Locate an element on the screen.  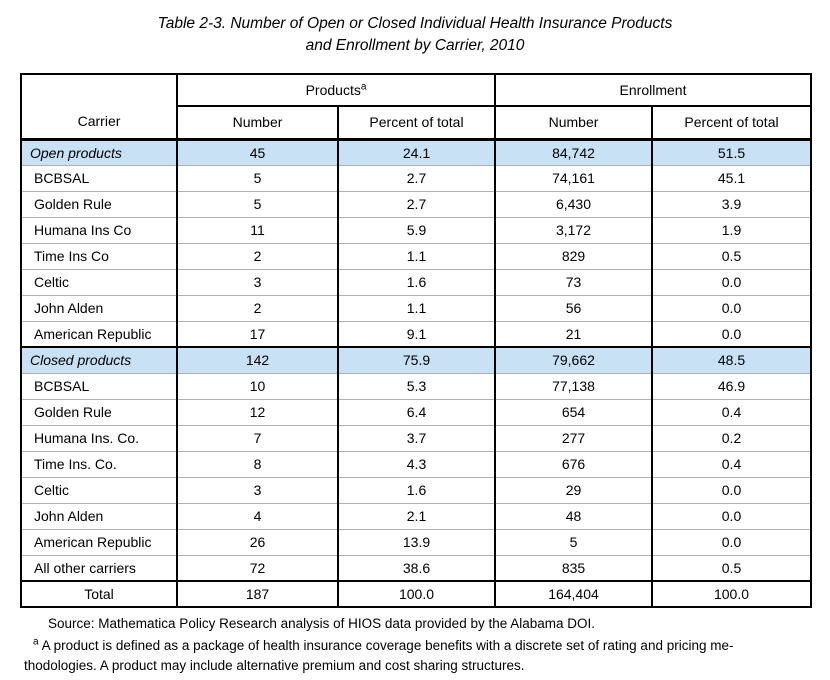
table-row: Golden Rule 12 6.4 654 0.4 is located at coordinates (416, 411).